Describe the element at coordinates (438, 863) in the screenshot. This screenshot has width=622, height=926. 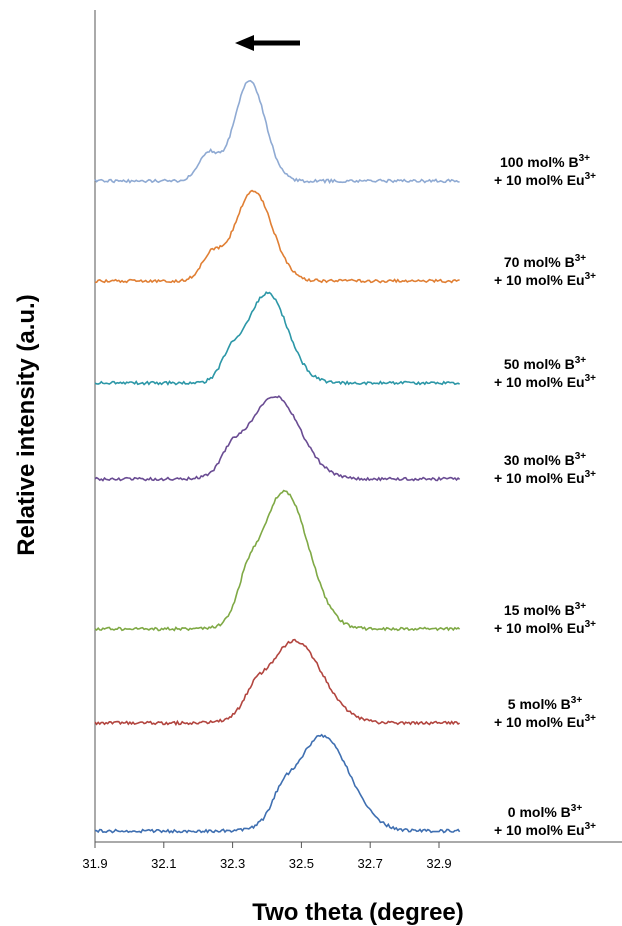
I see `x-tick-label: 32.9` at that location.